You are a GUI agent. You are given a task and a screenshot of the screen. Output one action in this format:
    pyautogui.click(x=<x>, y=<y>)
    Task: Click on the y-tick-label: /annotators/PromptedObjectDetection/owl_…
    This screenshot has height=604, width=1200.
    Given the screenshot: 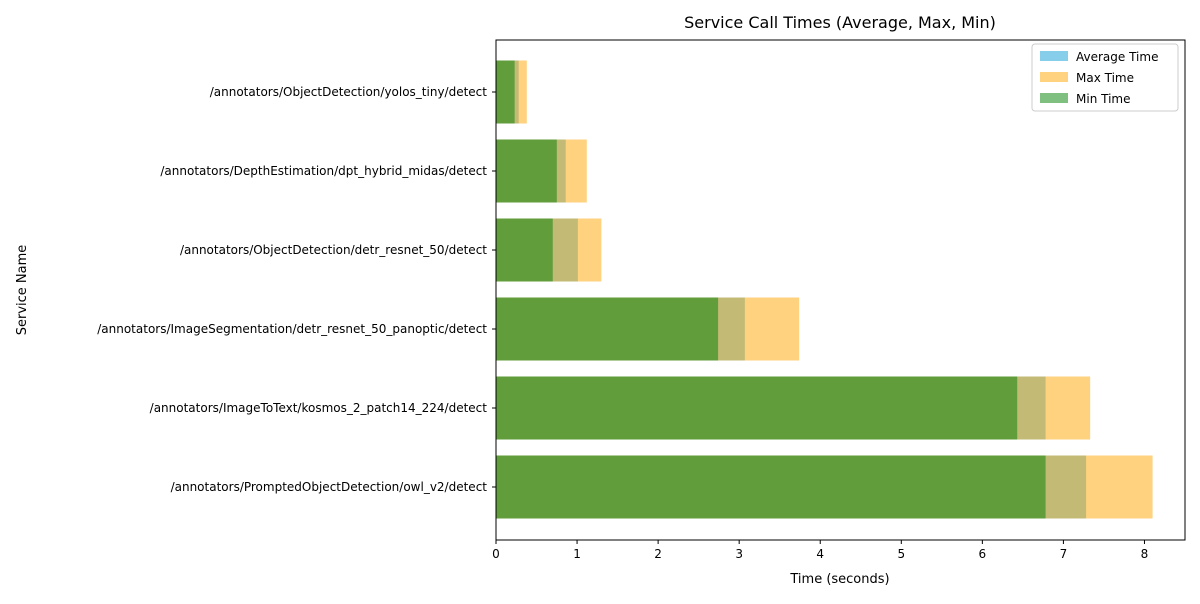 What is the action you would take?
    pyautogui.click(x=329, y=487)
    